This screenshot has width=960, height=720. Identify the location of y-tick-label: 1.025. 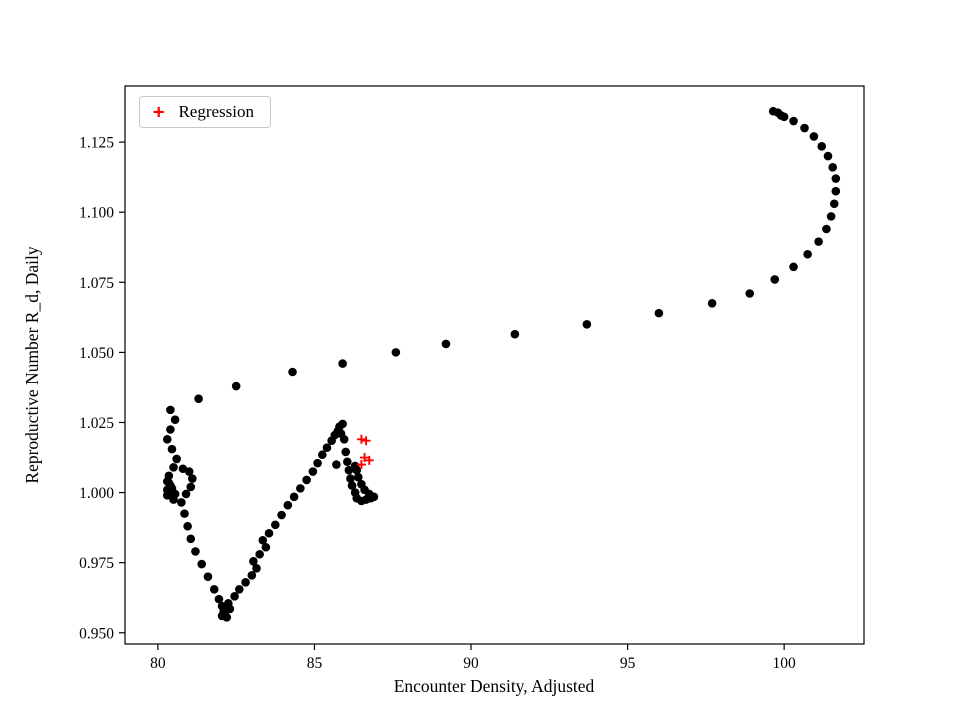
(96, 423).